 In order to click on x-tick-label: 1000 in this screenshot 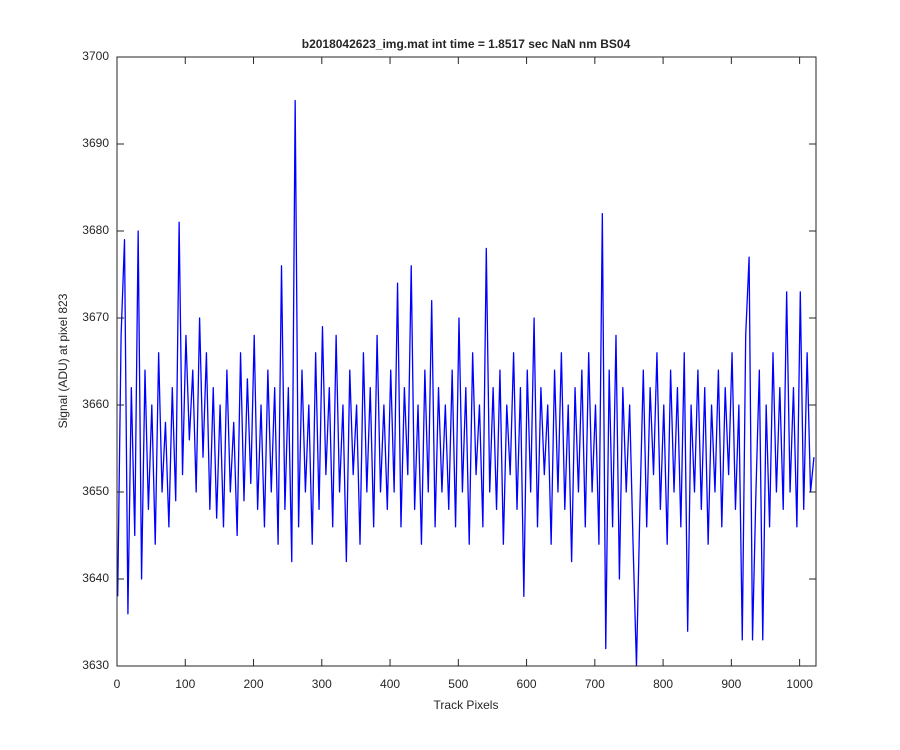, I will do `click(799, 684)`.